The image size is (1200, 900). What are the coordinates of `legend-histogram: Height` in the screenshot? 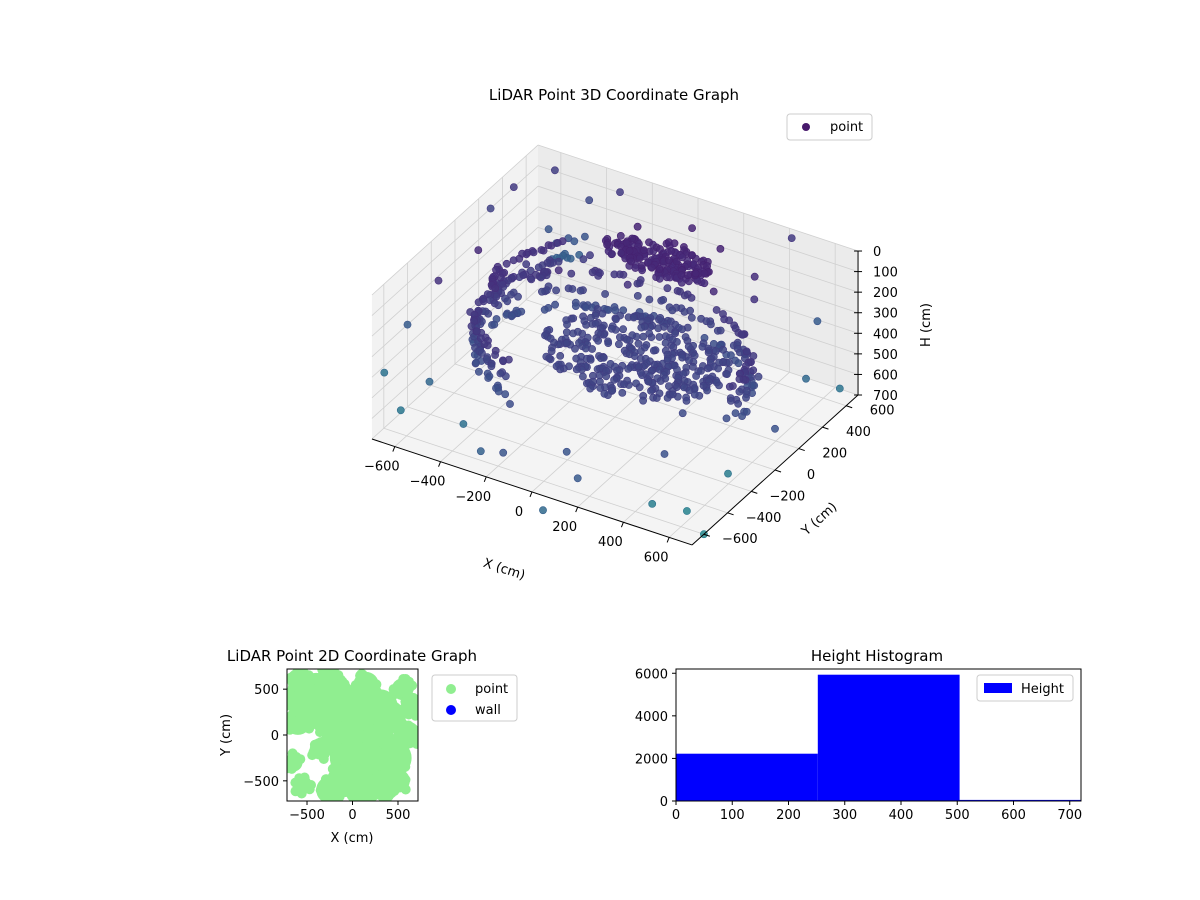 It's located at (1025, 688).